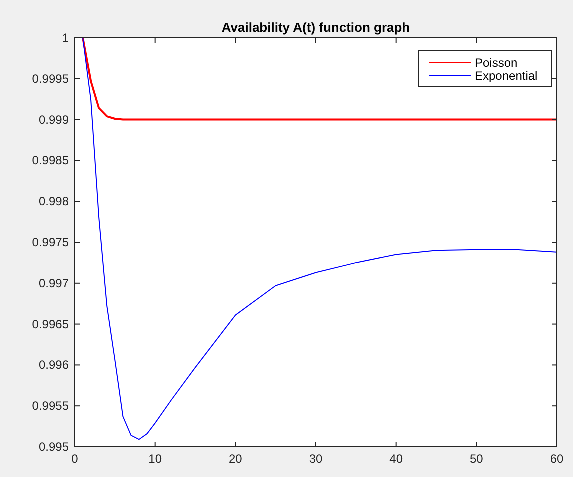 This screenshot has width=573, height=477. I want to click on y-tick-label: 1, so click(66, 38).